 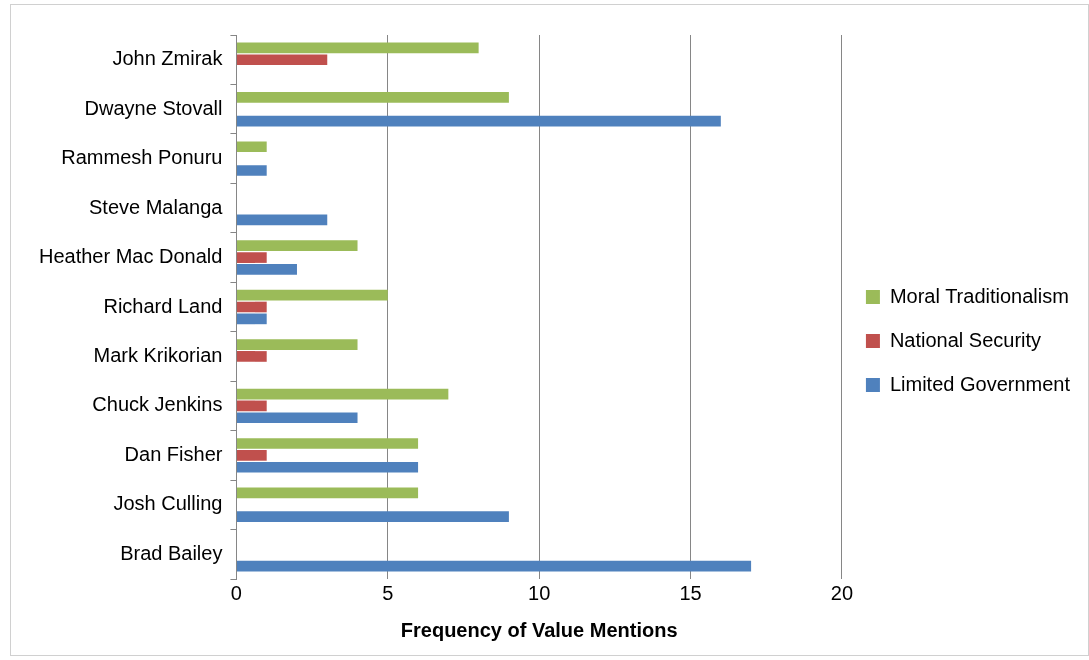 I want to click on y-tick-label: Josh Culling, so click(x=168, y=503).